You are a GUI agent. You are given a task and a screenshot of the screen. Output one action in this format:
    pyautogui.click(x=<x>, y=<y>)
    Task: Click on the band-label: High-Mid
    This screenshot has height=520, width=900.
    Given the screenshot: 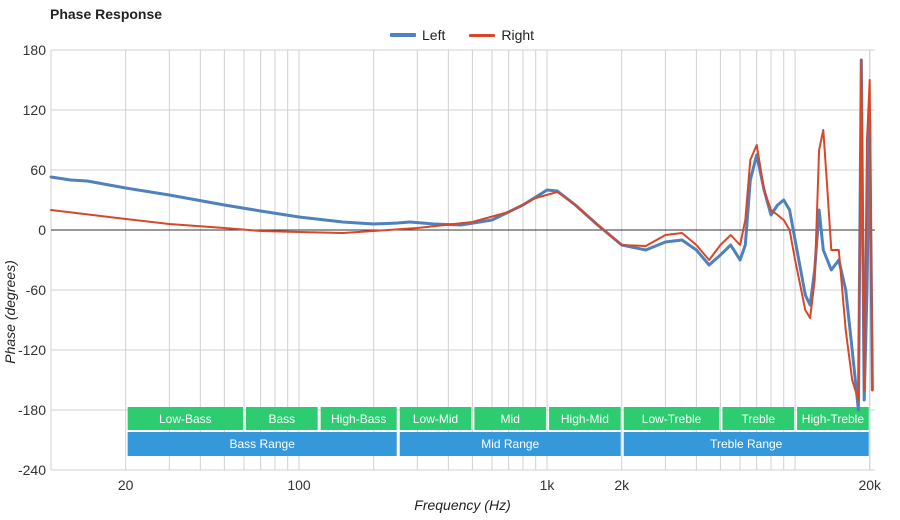 What is the action you would take?
    pyautogui.click(x=585, y=419)
    